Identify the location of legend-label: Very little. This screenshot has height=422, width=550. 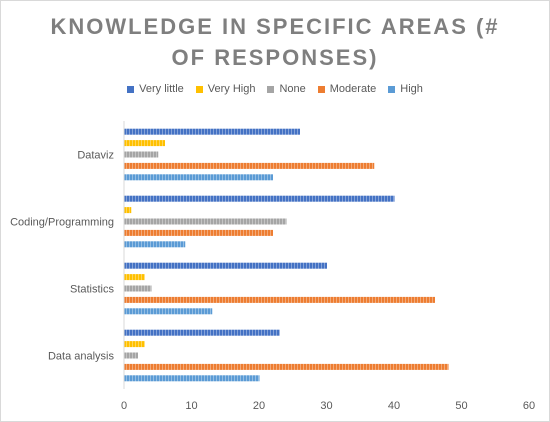
(161, 89).